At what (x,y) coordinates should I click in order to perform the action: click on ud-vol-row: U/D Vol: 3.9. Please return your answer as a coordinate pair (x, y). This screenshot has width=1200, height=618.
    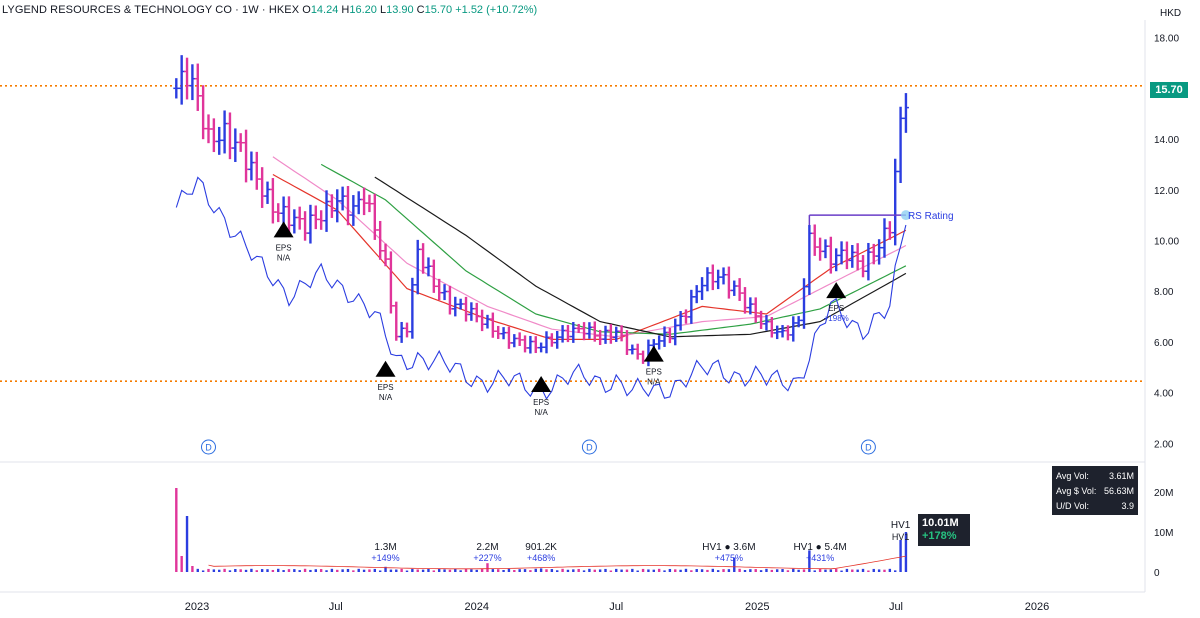
    Looking at the image, I should click on (1095, 505).